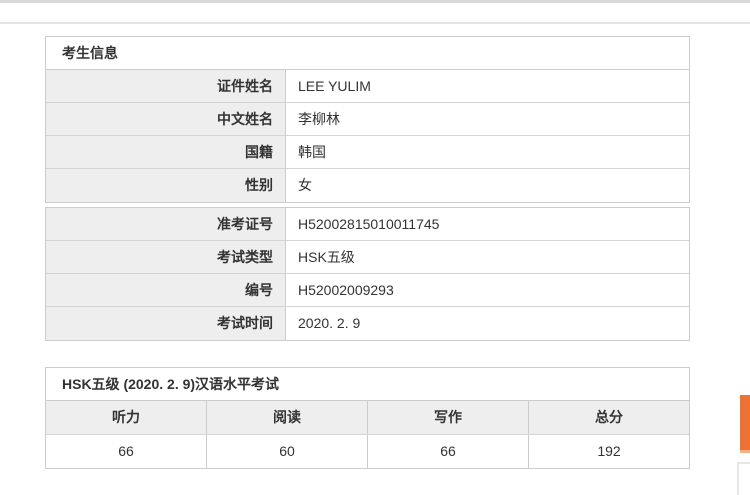 The height and width of the screenshot is (495, 750). I want to click on score-reading: 60, so click(287, 451).